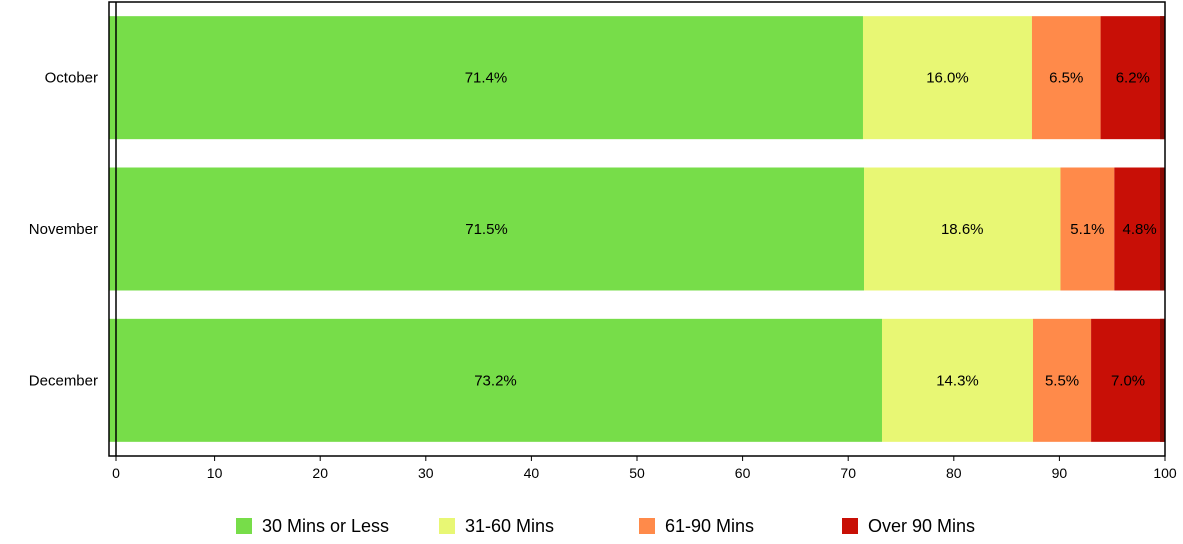 Image resolution: width=1183 pixels, height=544 pixels. Describe the element at coordinates (509, 526) in the screenshot. I see `legend-label: 31-60 Mins` at that location.